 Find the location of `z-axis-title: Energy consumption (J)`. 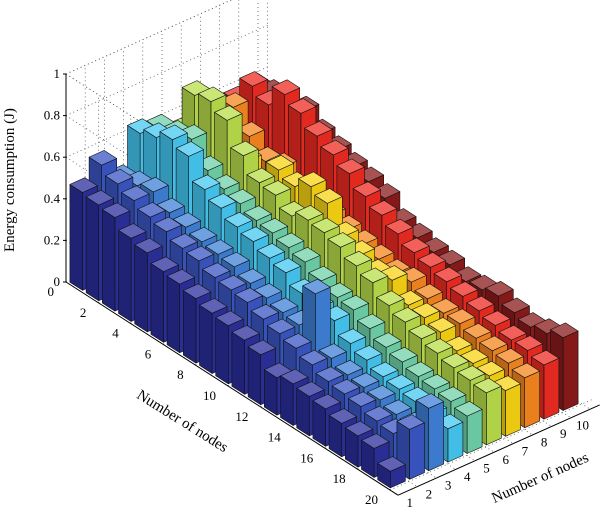

z-axis-title: Energy consumption (J) is located at coordinates (10, 180).